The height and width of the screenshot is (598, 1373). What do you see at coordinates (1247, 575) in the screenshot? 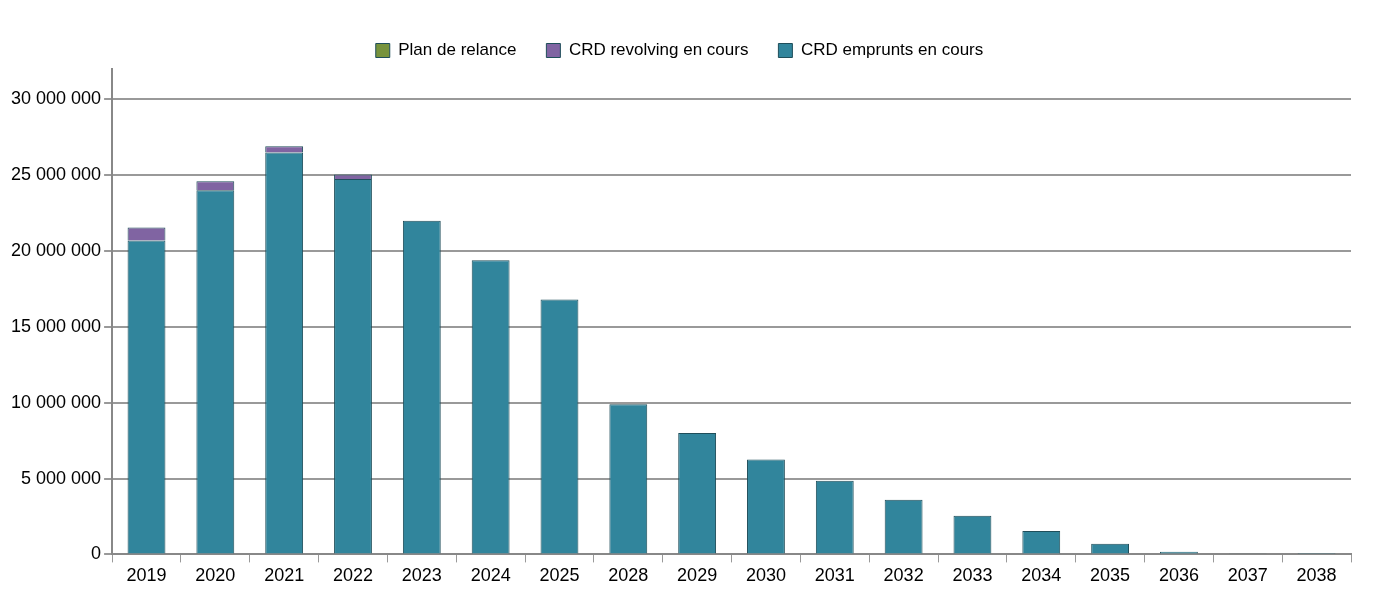
I see `x-tick-label: 2037` at bounding box center [1247, 575].